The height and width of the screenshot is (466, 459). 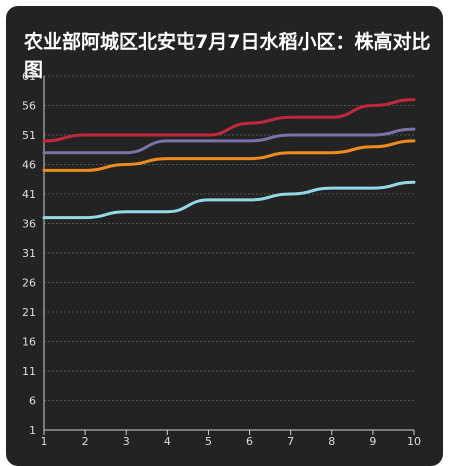 What do you see at coordinates (32, 401) in the screenshot?
I see `y-tick-label: 6` at bounding box center [32, 401].